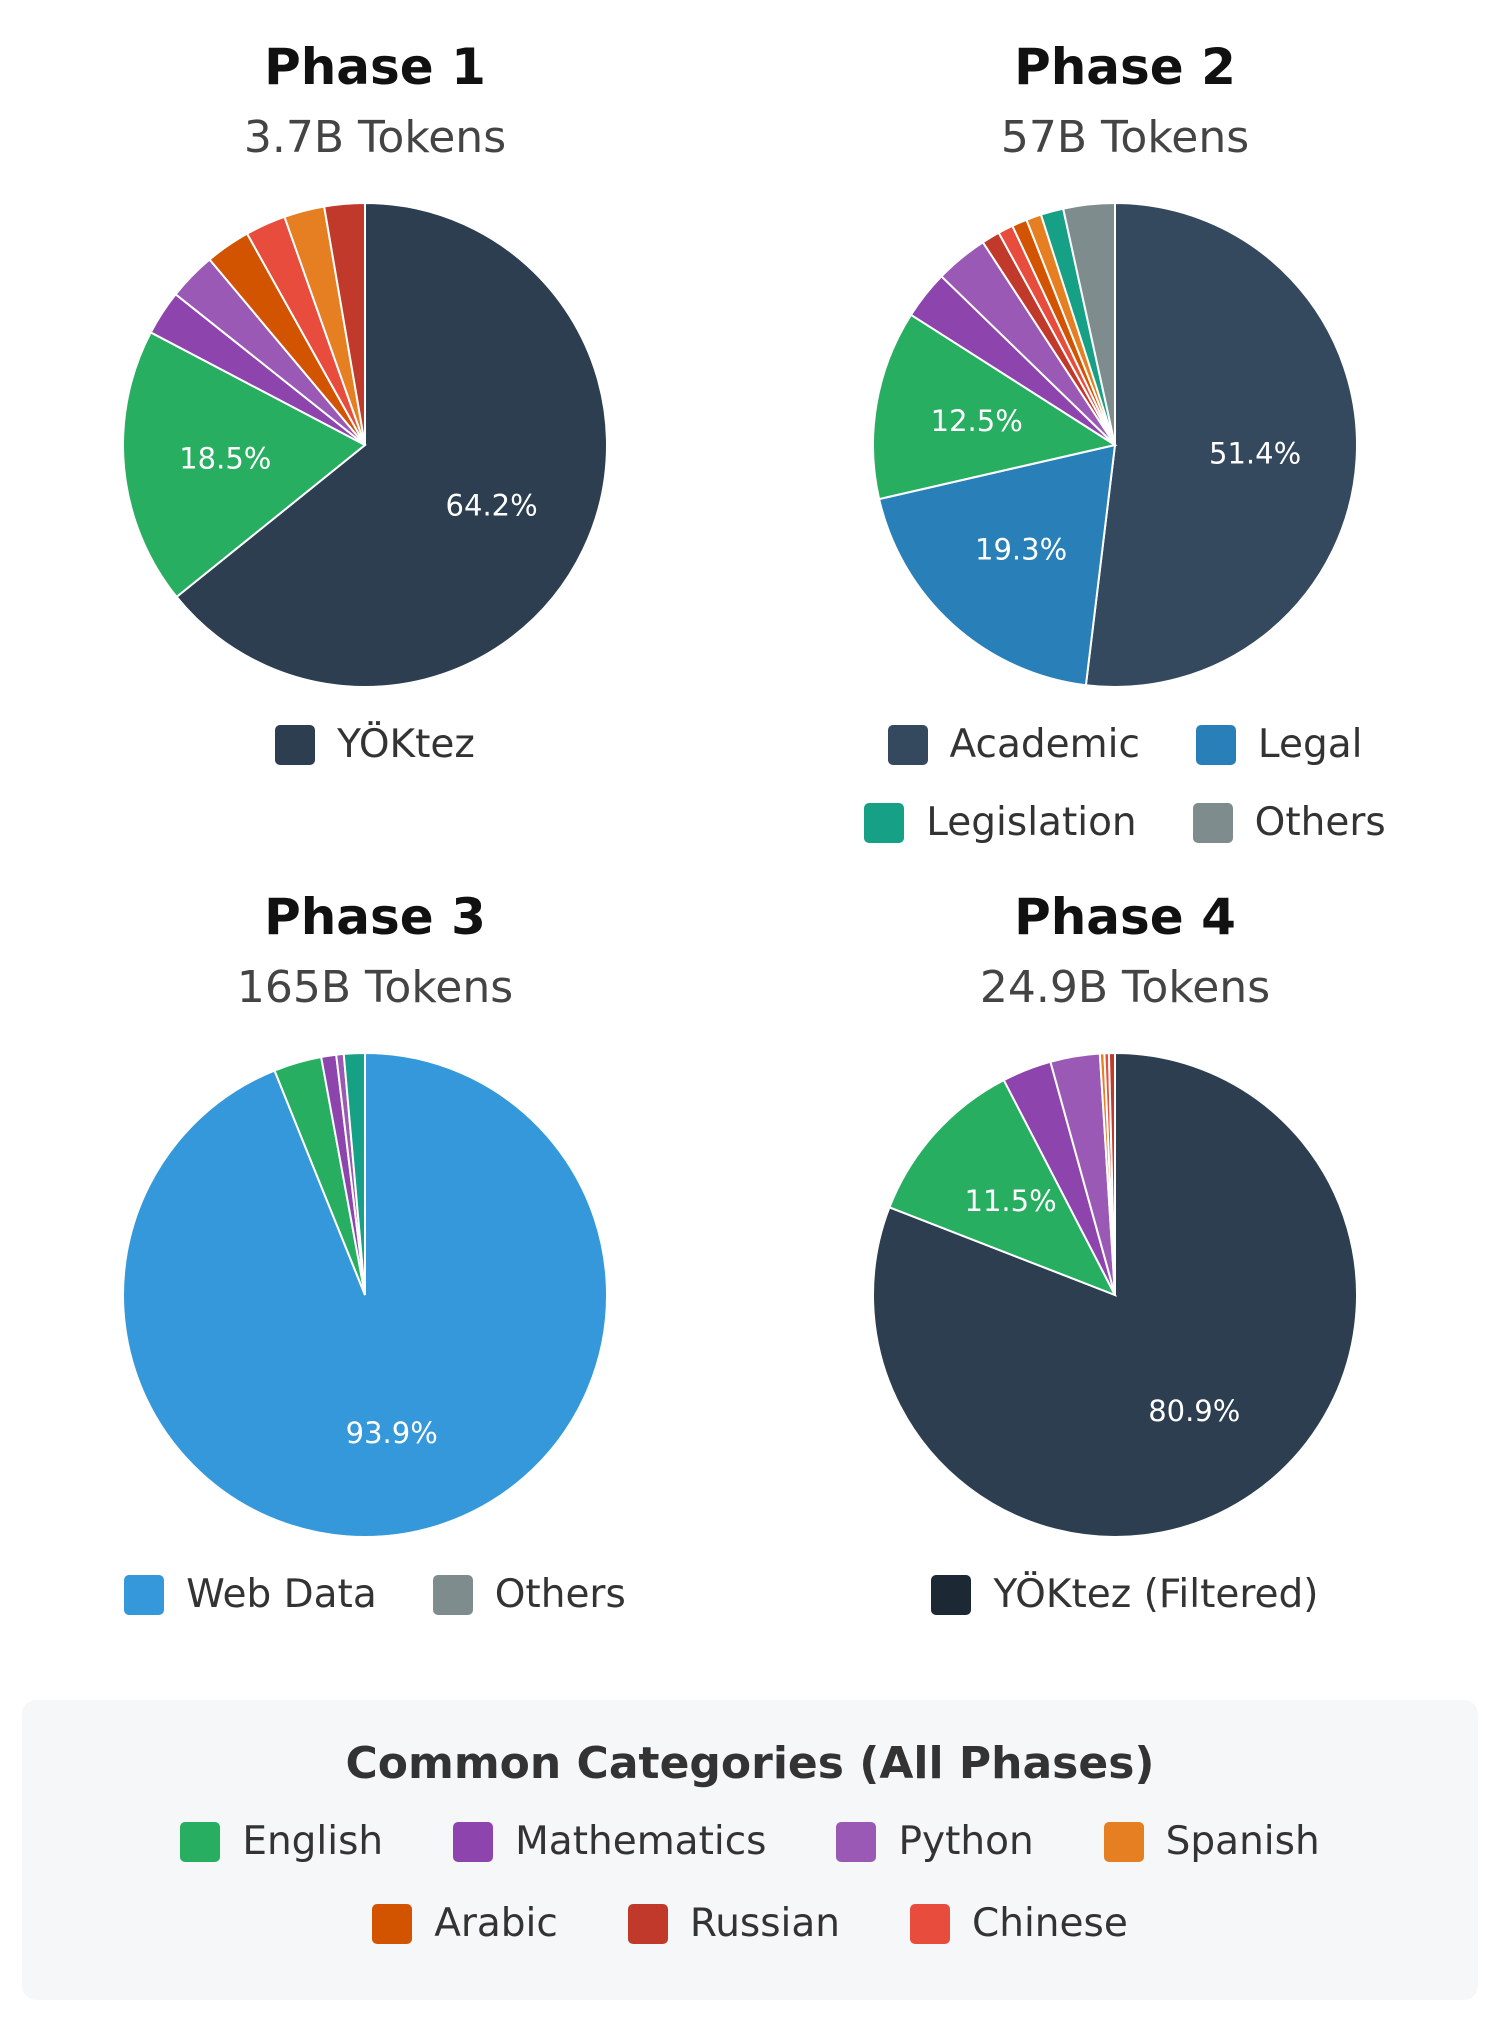  I want to click on slice-percent-label: 11.5%, so click(1011, 1201).